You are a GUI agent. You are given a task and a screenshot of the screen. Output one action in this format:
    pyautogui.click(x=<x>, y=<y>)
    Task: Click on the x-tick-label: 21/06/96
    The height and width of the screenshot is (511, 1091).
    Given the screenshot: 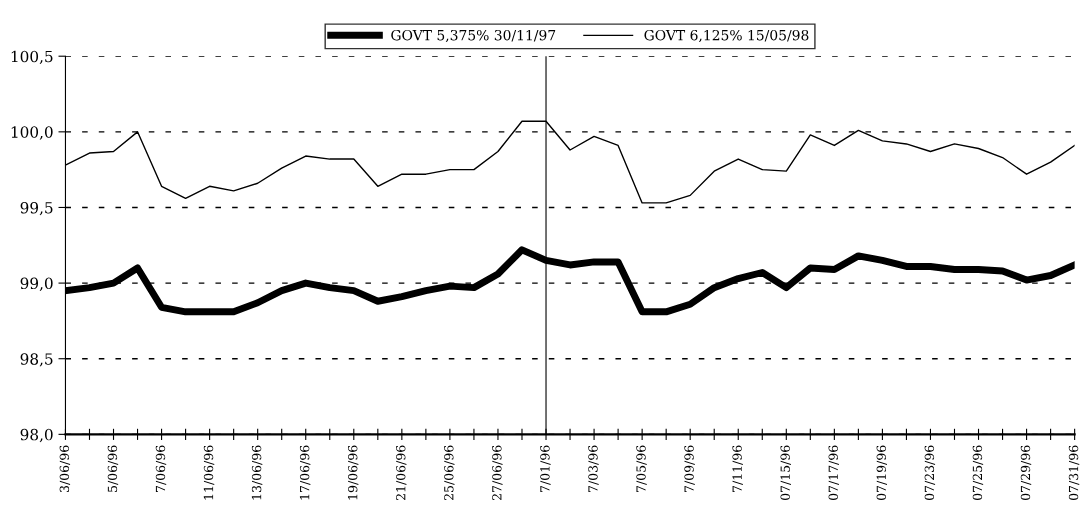 What is the action you would take?
    pyautogui.click(x=401, y=473)
    